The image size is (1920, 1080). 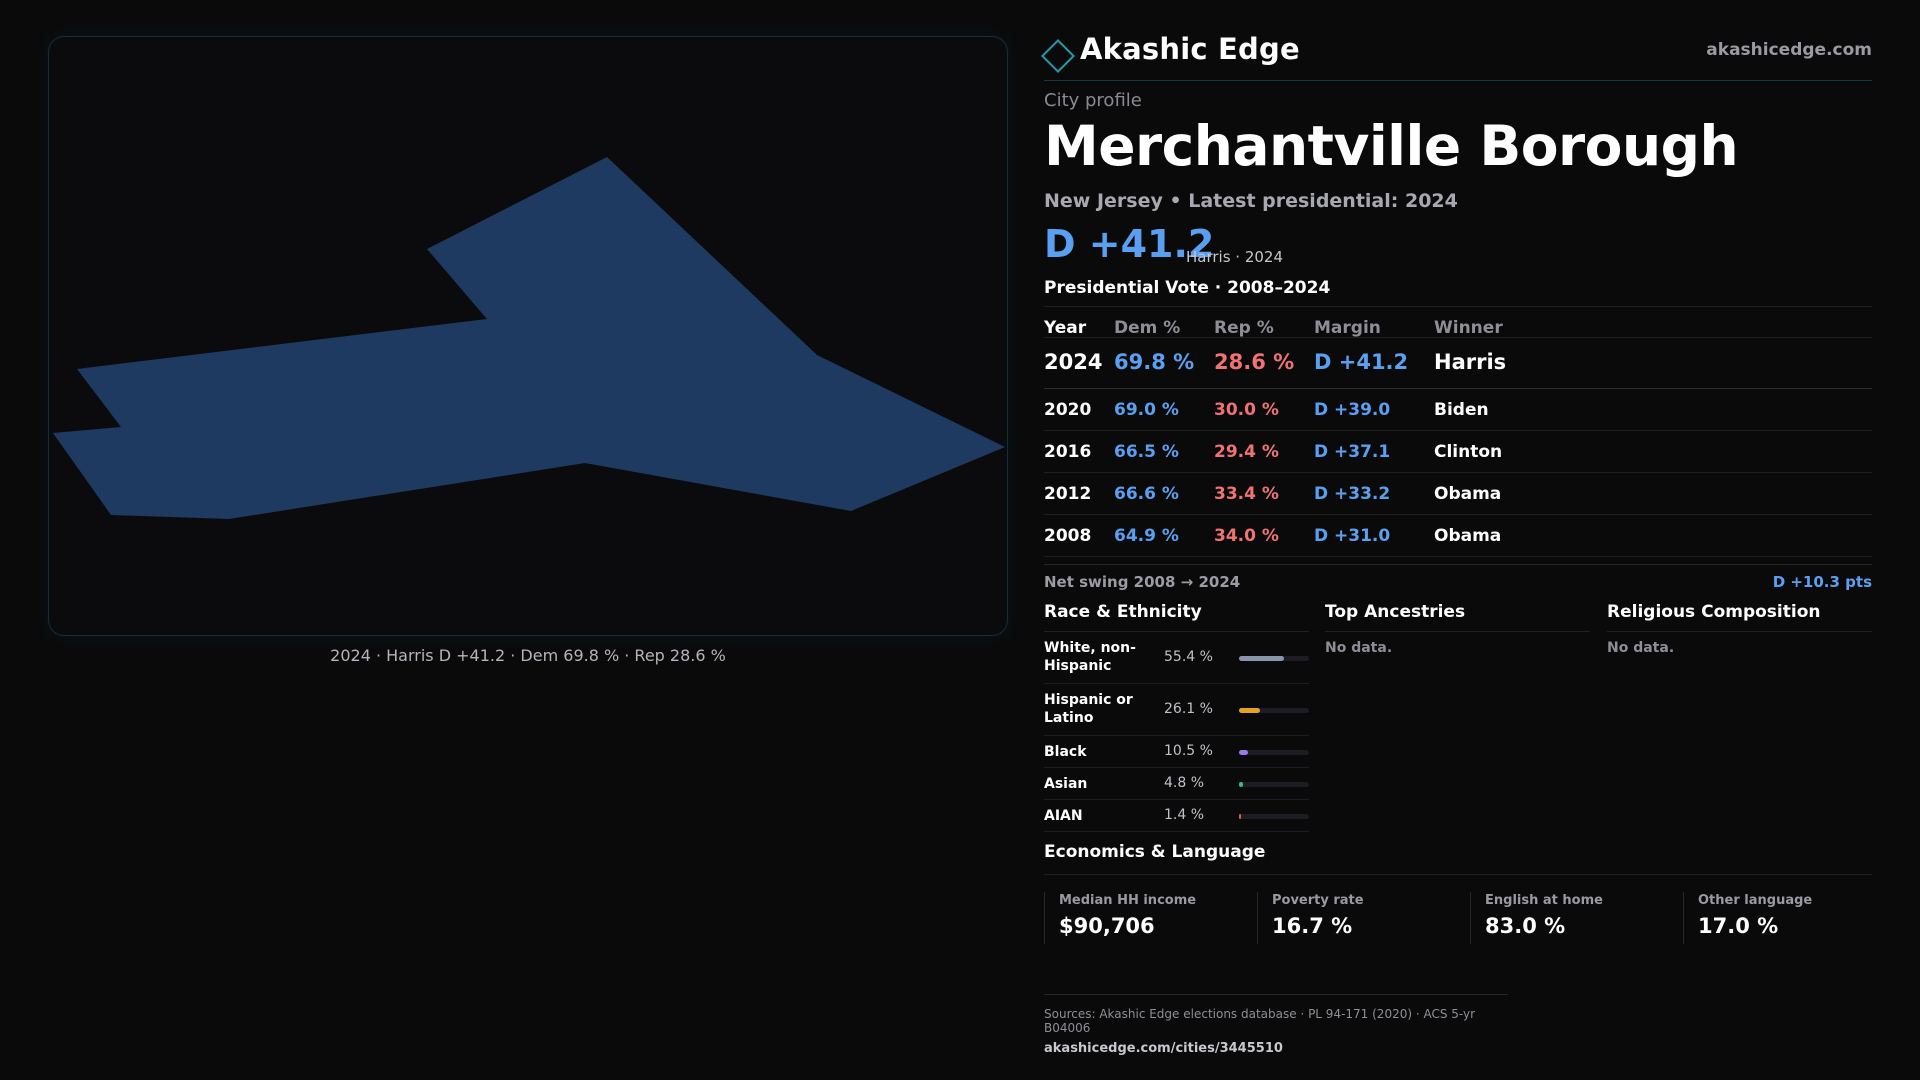 I want to click on page-subtitle: New Jersey • Latest presidential: 2024, so click(x=1251, y=201).